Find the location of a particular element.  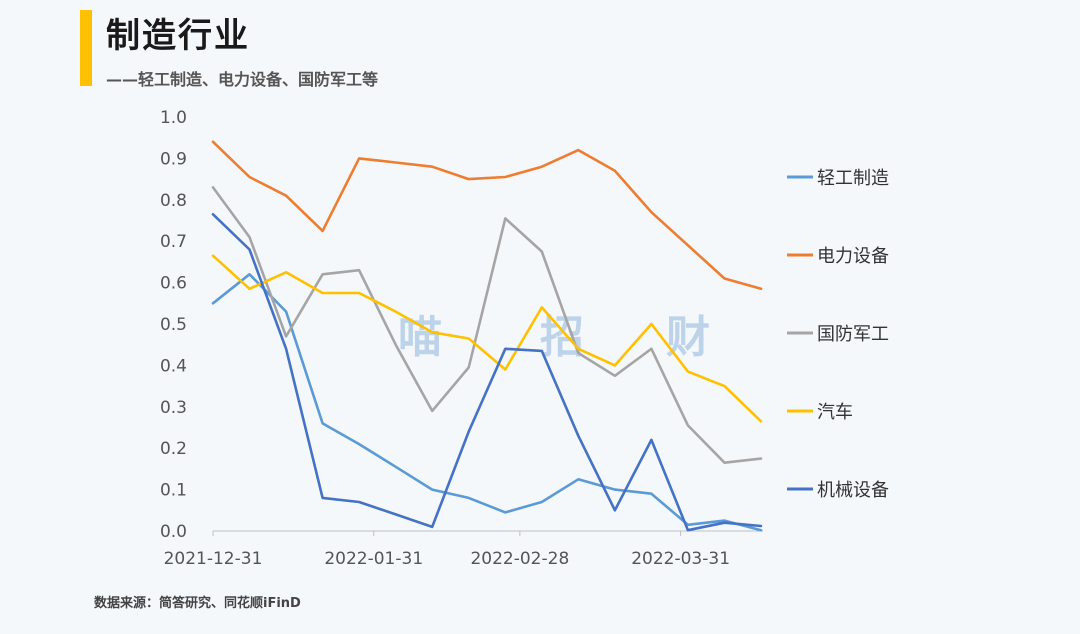

y-tick-label: 1.0 is located at coordinates (173, 118).